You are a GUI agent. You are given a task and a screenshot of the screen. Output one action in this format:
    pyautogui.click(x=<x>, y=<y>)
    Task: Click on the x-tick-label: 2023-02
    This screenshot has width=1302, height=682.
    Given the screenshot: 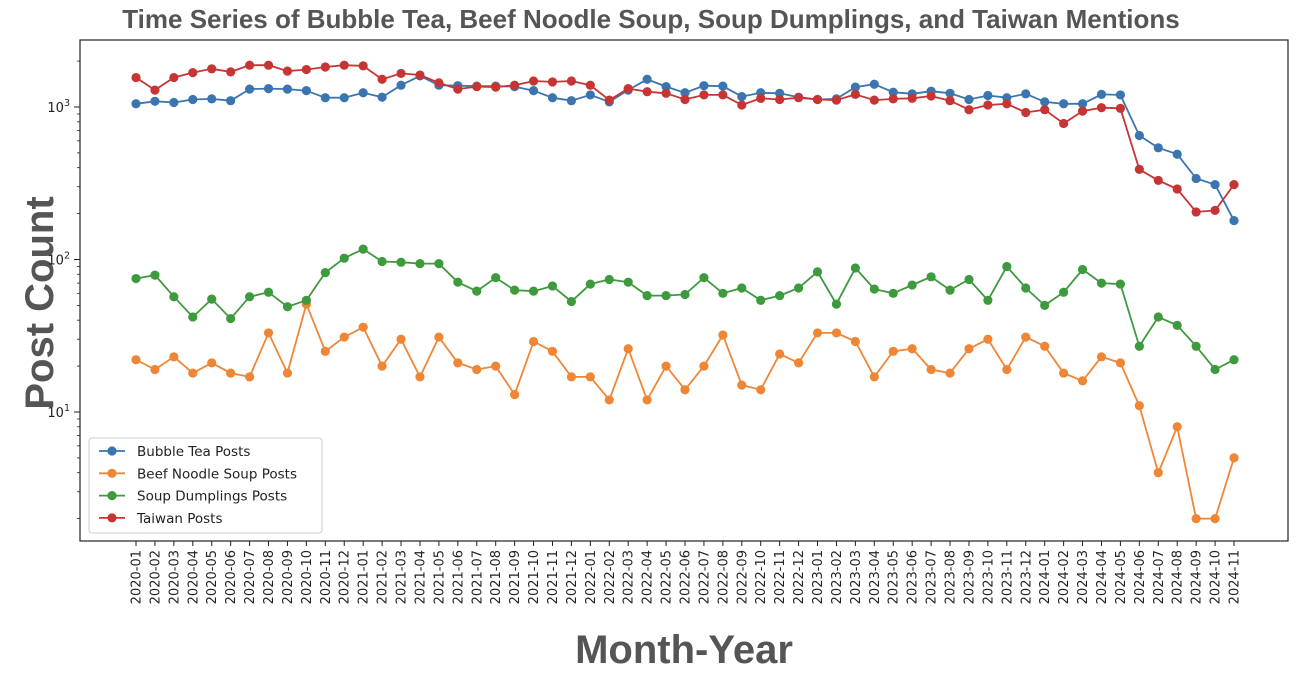 What is the action you would take?
    pyautogui.click(x=837, y=577)
    